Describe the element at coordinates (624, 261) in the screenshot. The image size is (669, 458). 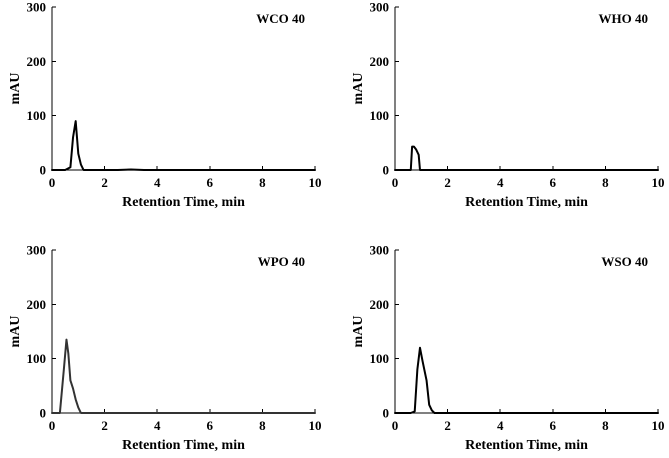
I see `panel-title: WSO 40` at that location.